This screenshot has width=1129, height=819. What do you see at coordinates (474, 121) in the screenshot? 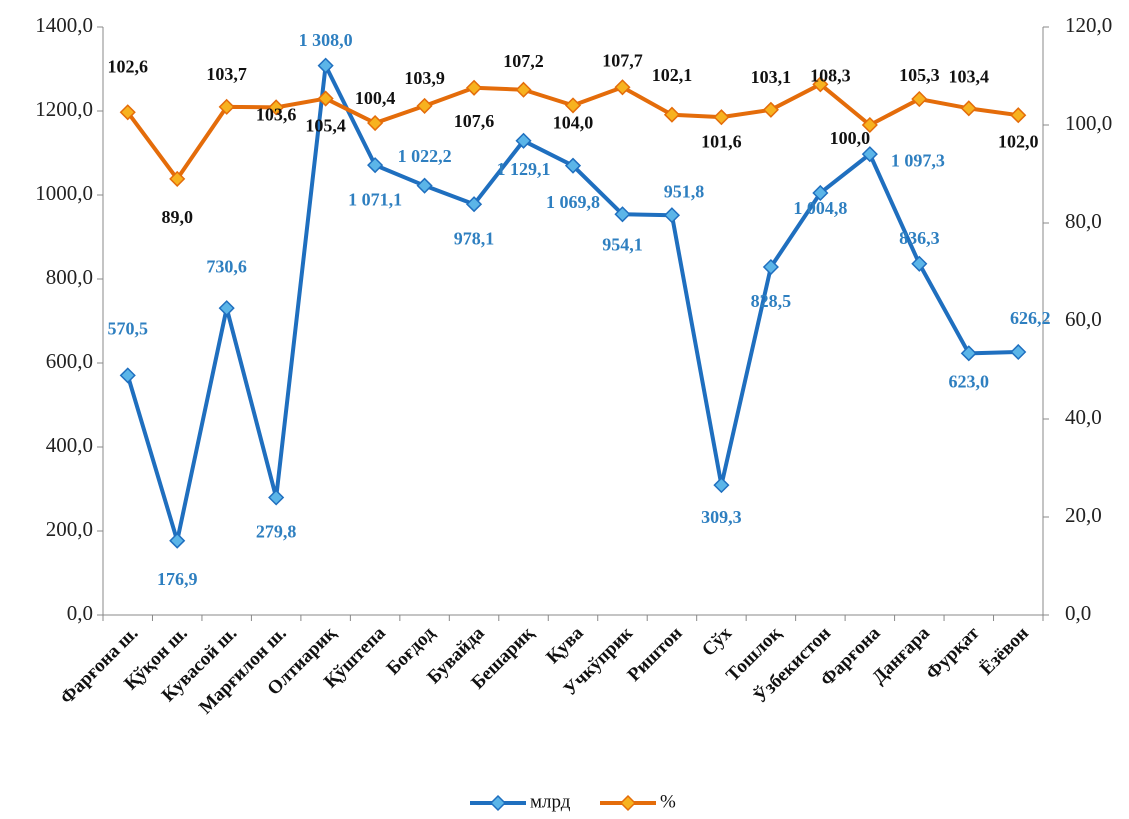
I see `data-label: 107,6` at bounding box center [474, 121].